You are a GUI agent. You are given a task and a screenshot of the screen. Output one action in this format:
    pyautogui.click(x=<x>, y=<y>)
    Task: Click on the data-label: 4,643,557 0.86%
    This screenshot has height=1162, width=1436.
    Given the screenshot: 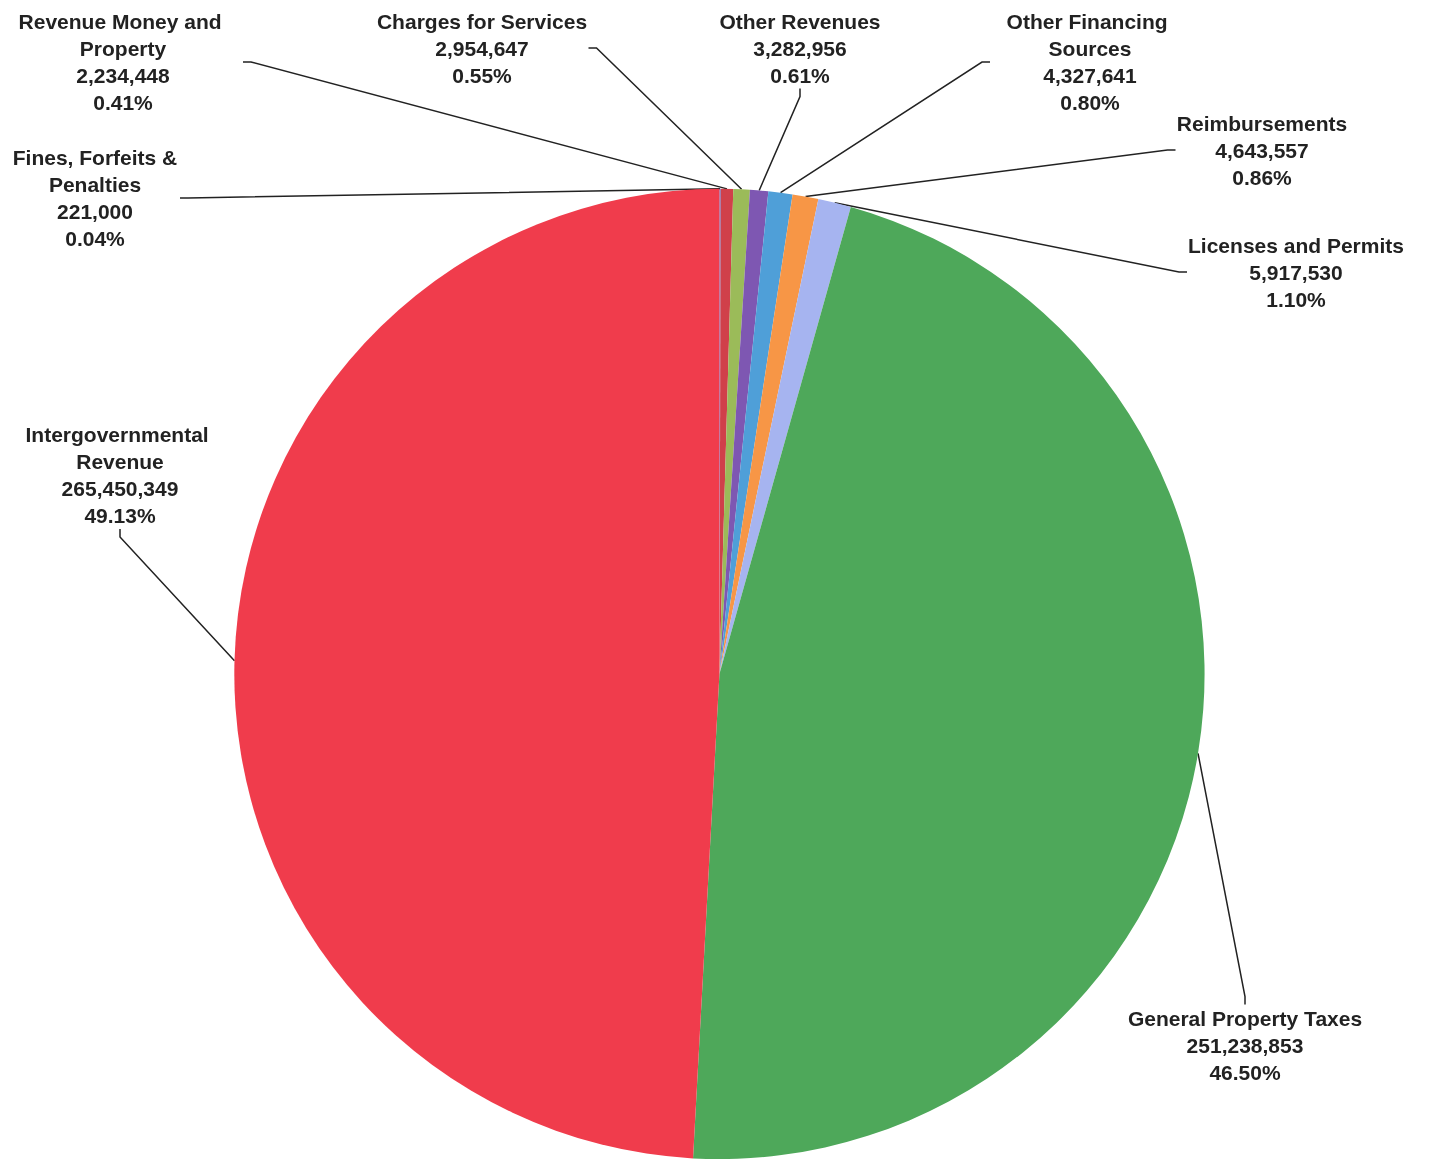 What is the action you would take?
    pyautogui.click(x=1262, y=163)
    